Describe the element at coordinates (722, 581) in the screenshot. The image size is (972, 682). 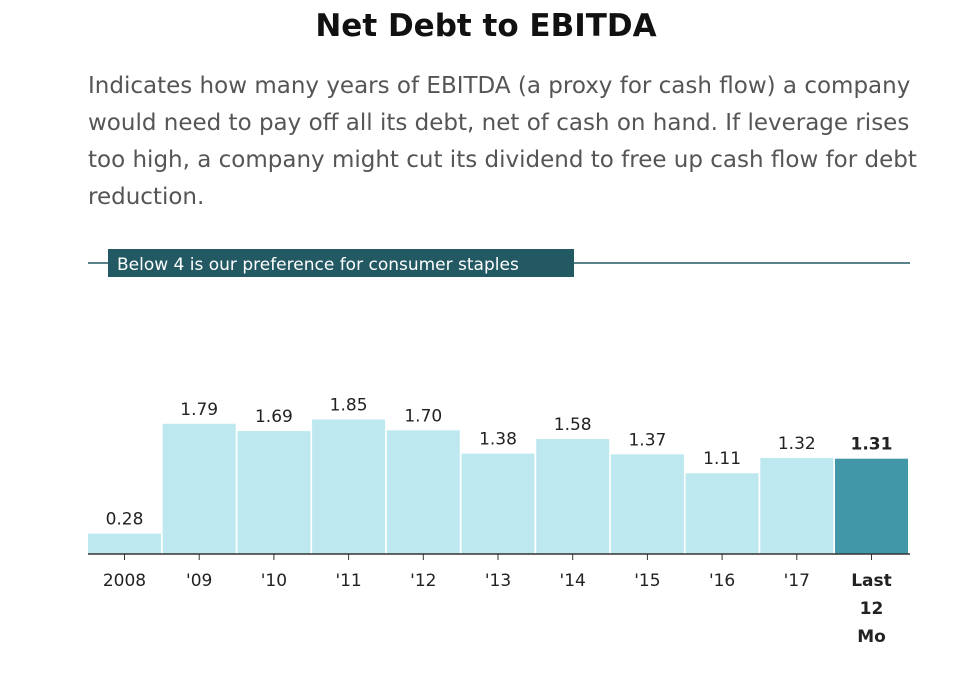
I see `x-tick-label: '16` at that location.